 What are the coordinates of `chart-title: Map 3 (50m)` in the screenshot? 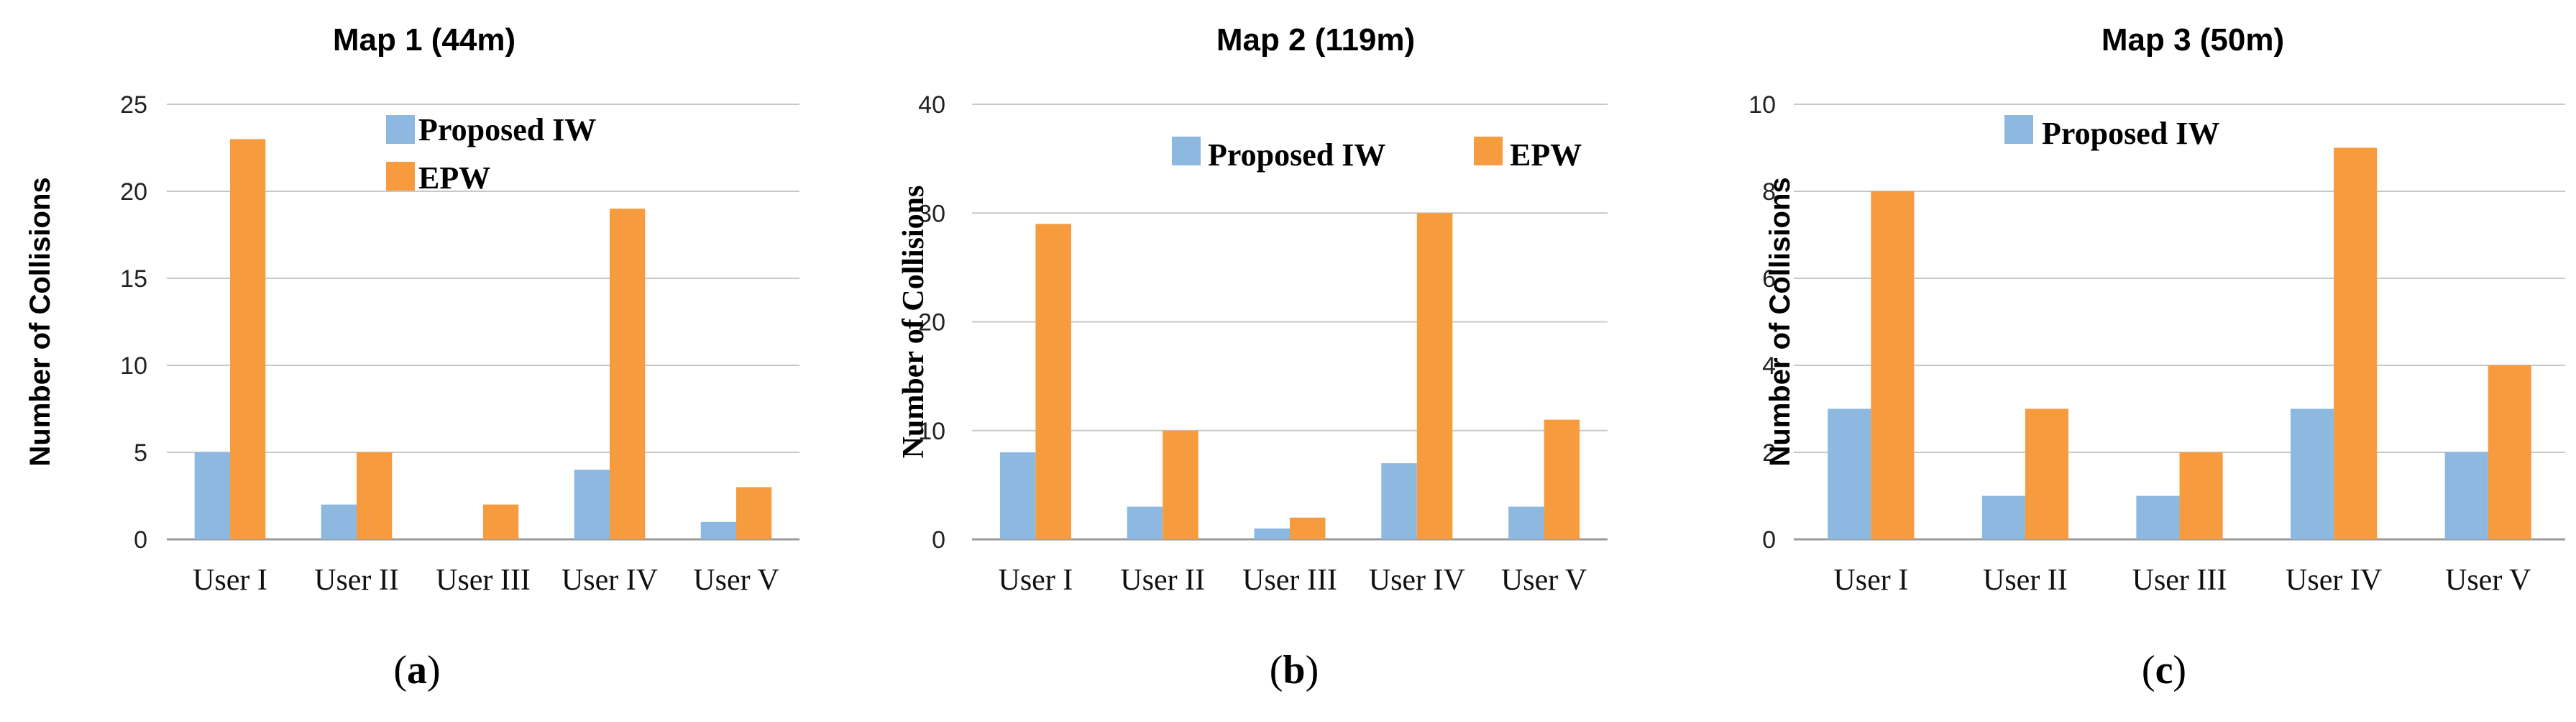 It's located at (2192, 40).